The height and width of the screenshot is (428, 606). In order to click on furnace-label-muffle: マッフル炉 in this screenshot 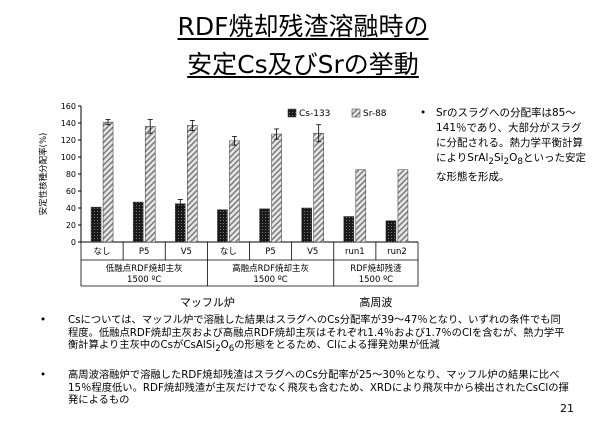, I will do `click(207, 302)`.